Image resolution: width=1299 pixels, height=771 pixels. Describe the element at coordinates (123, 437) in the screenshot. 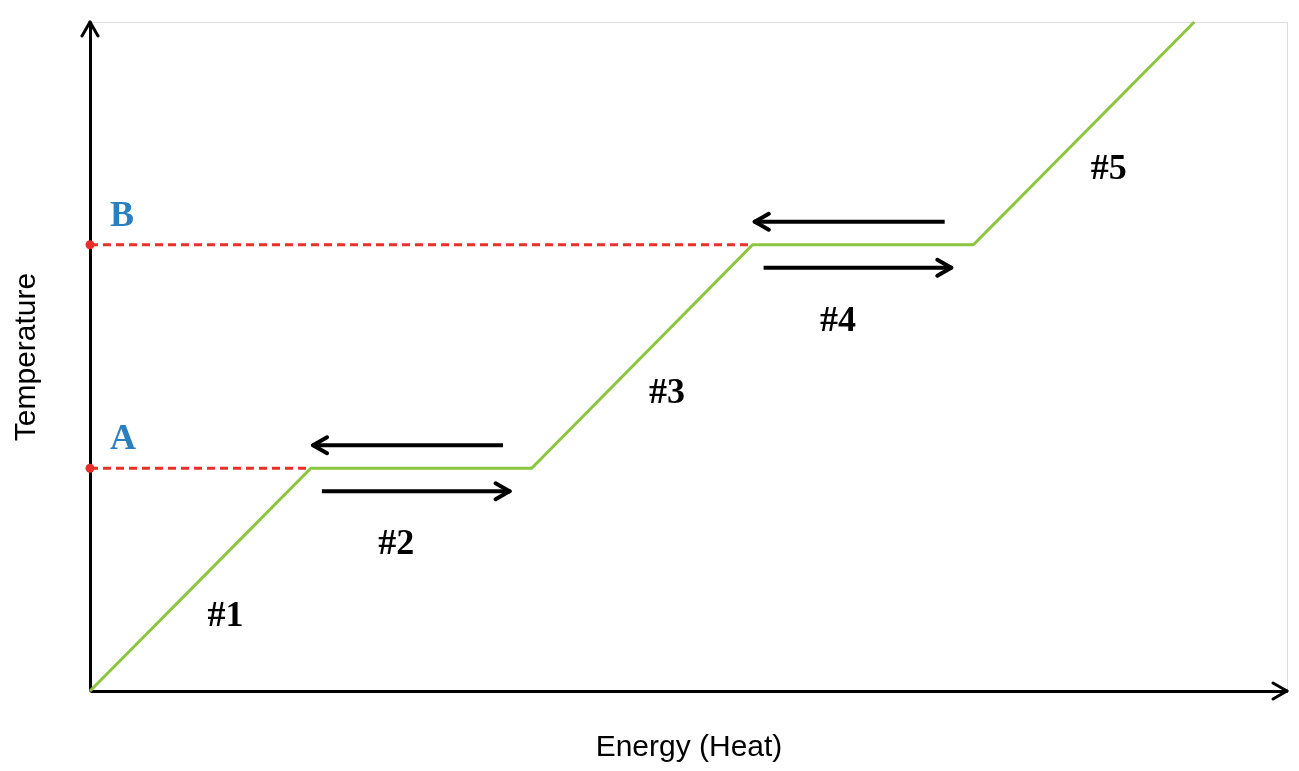

I see `ref-line-label: A` at that location.